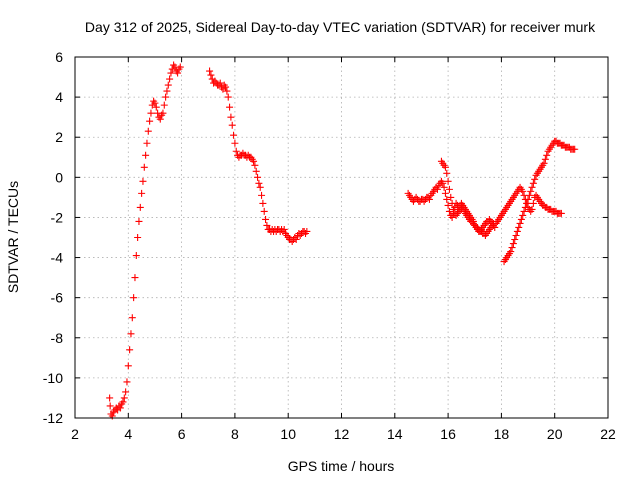 This screenshot has height=480, width=640. Describe the element at coordinates (608, 434) in the screenshot. I see `x-tick-label: 22` at that location.